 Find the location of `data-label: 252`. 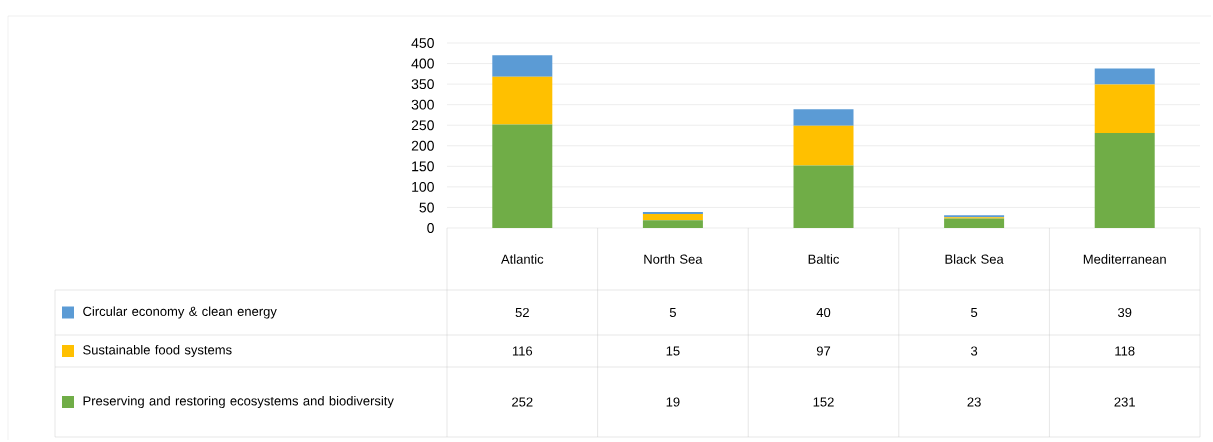

data-label: 252 is located at coordinates (522, 402).